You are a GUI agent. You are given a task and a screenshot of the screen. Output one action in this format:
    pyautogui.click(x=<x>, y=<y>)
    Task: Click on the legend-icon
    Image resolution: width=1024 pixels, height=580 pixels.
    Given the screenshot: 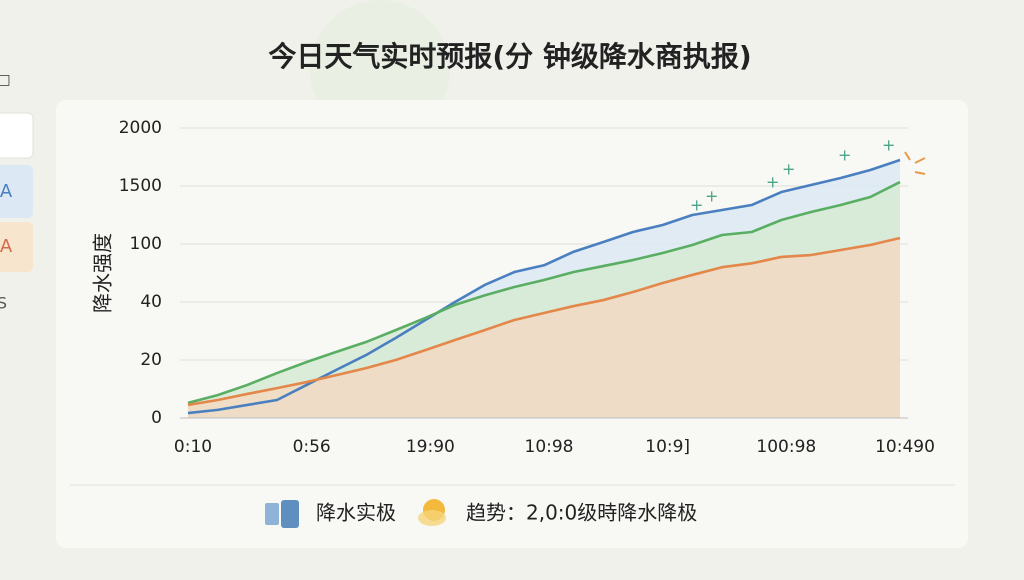 What is the action you would take?
    pyautogui.click(x=282, y=514)
    